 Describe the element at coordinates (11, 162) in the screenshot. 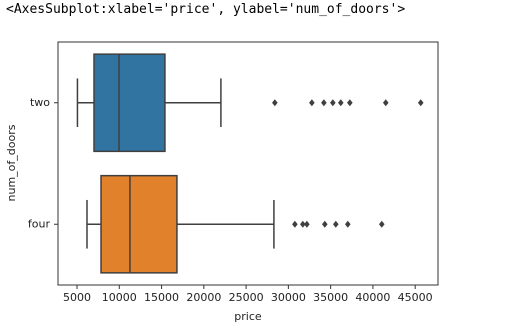

I see `y-axis-label: num_of_doors` at that location.